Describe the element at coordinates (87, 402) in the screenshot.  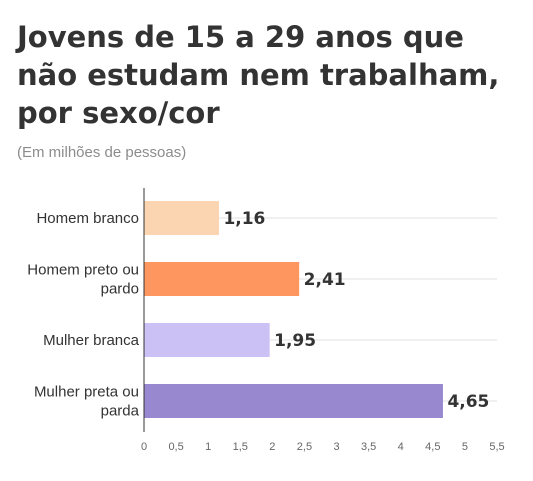
I see `category-label: Mulher preta ou parda` at that location.